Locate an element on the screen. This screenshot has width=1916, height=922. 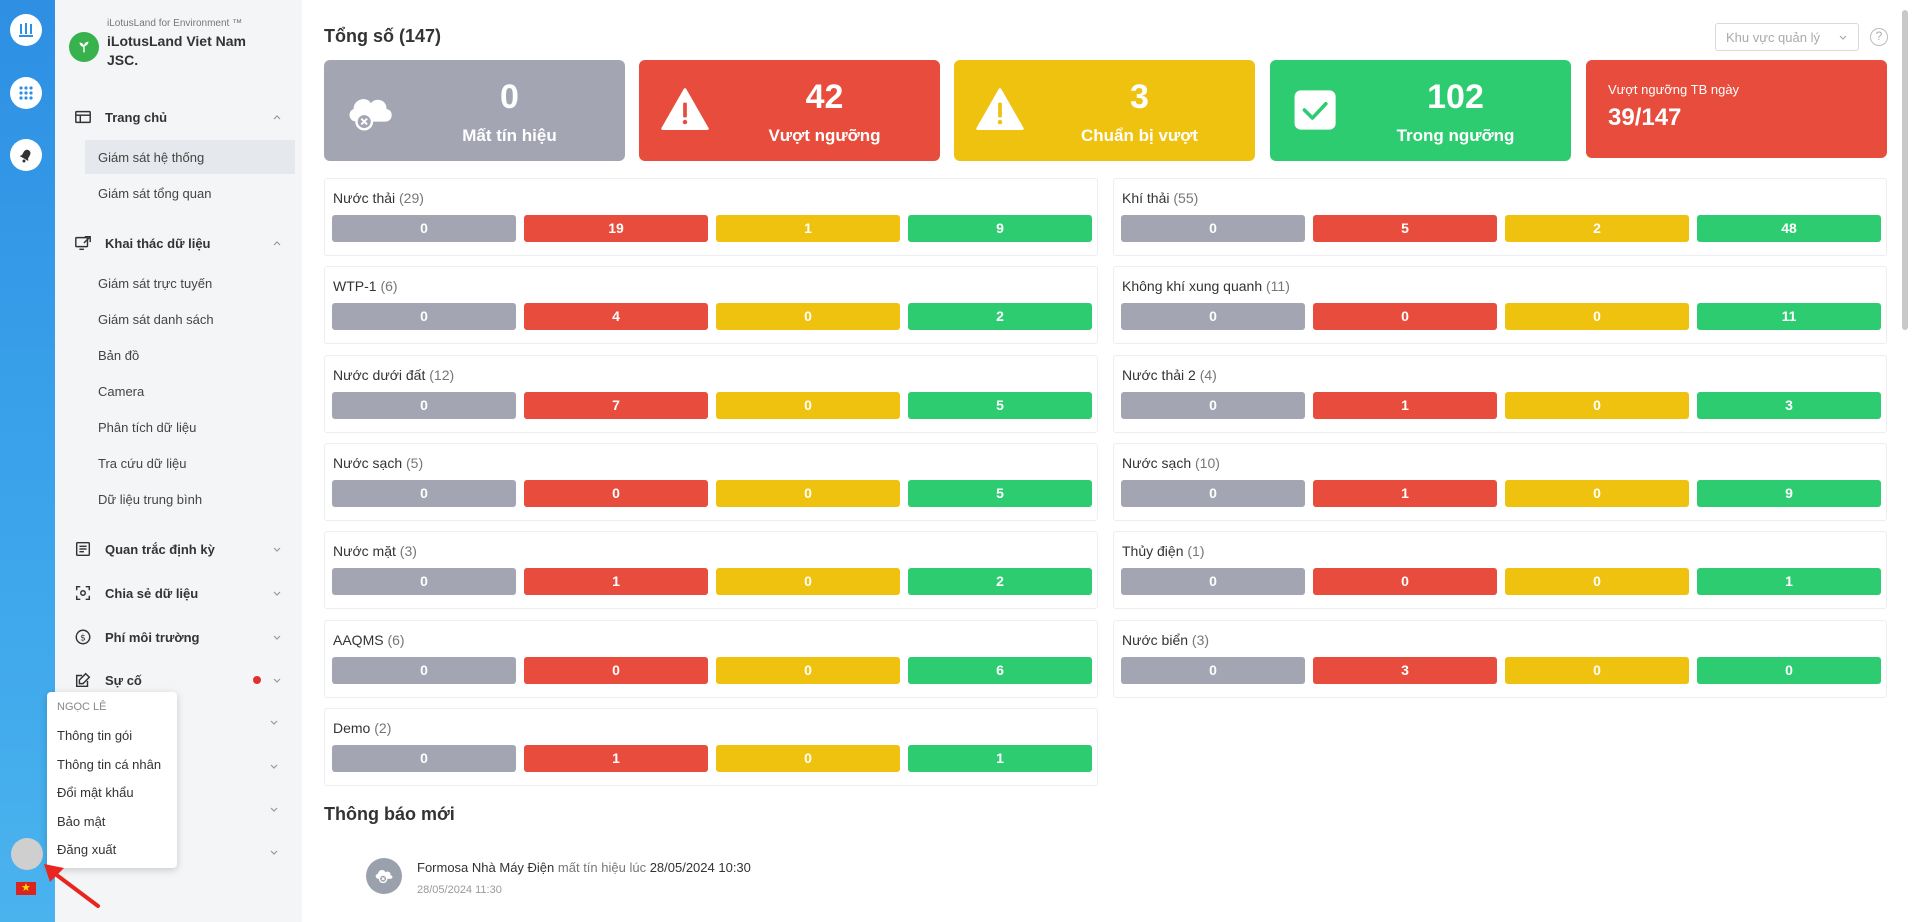
nav-item-camera: Camera is located at coordinates (121, 391).